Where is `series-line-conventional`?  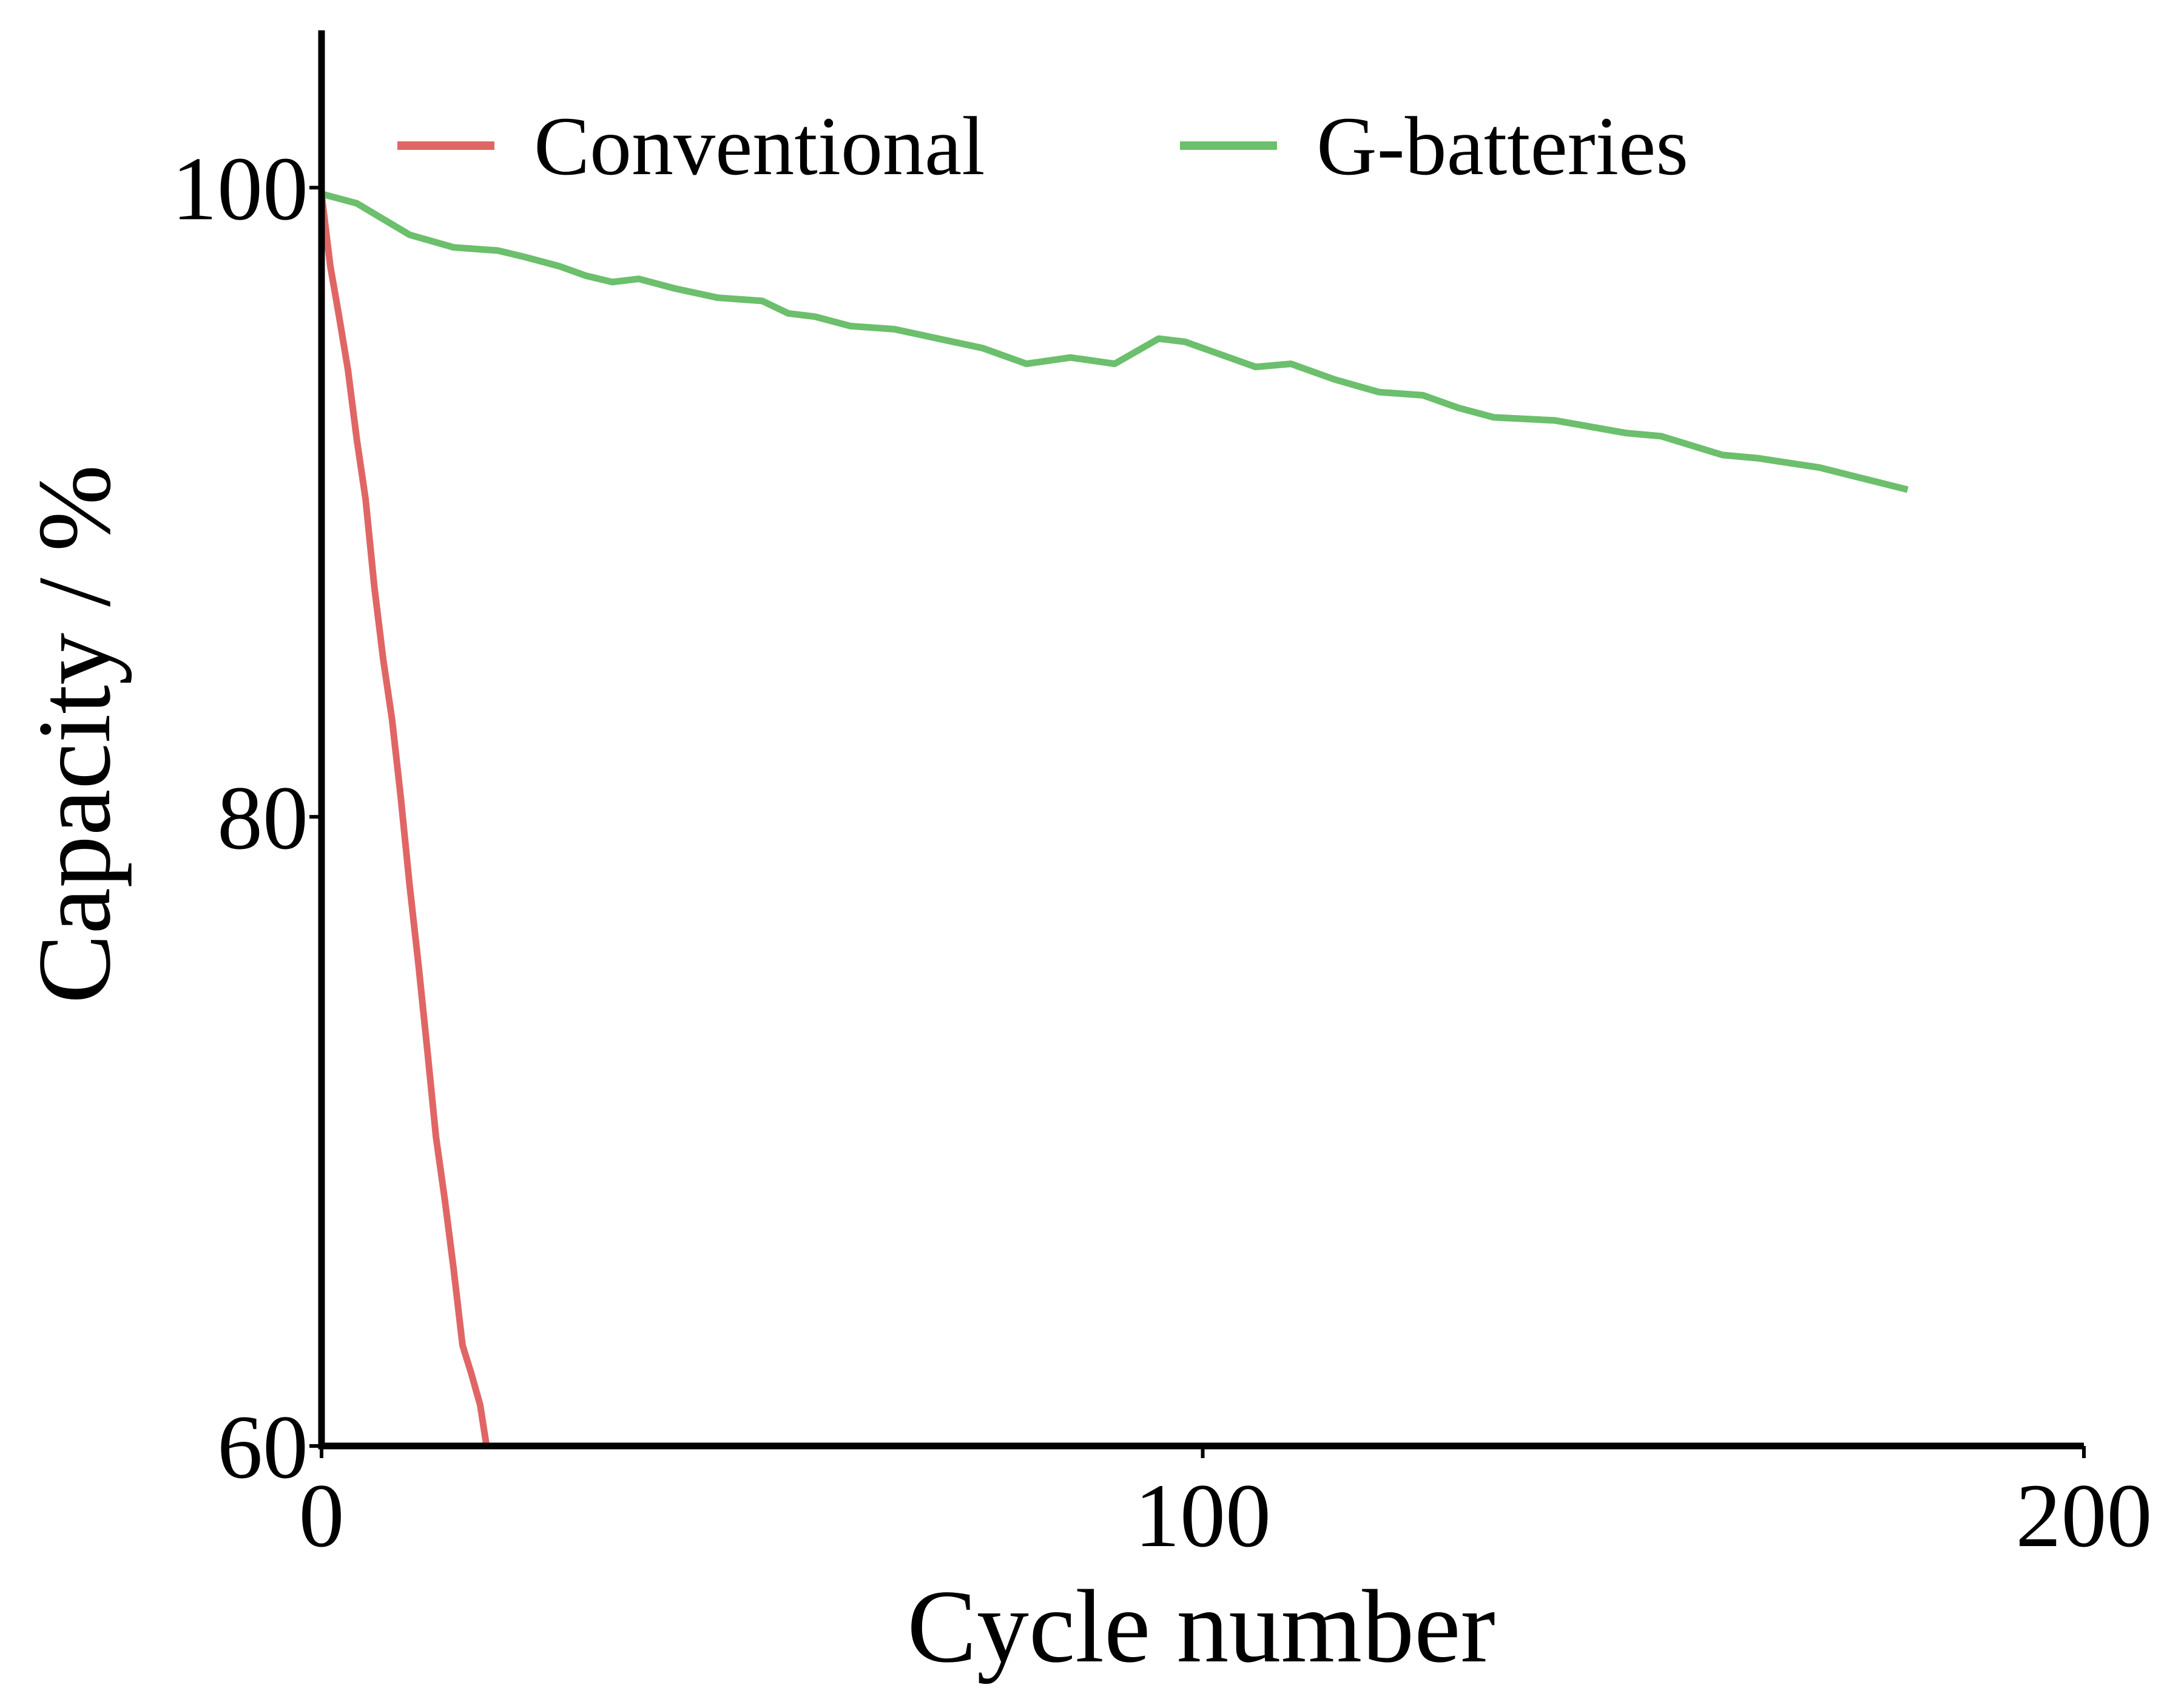 series-line-conventional is located at coordinates (406, 819).